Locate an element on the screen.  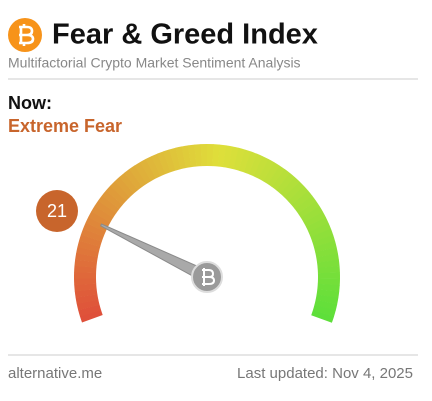
logo-glyph is located at coordinates (27, 35).